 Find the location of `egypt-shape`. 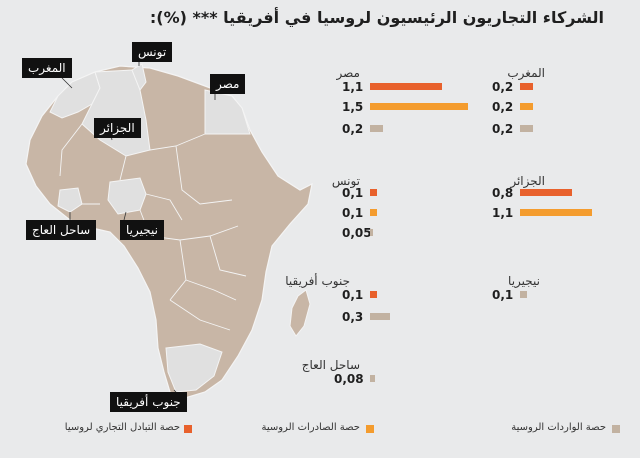

egypt-shape is located at coordinates (227, 112).